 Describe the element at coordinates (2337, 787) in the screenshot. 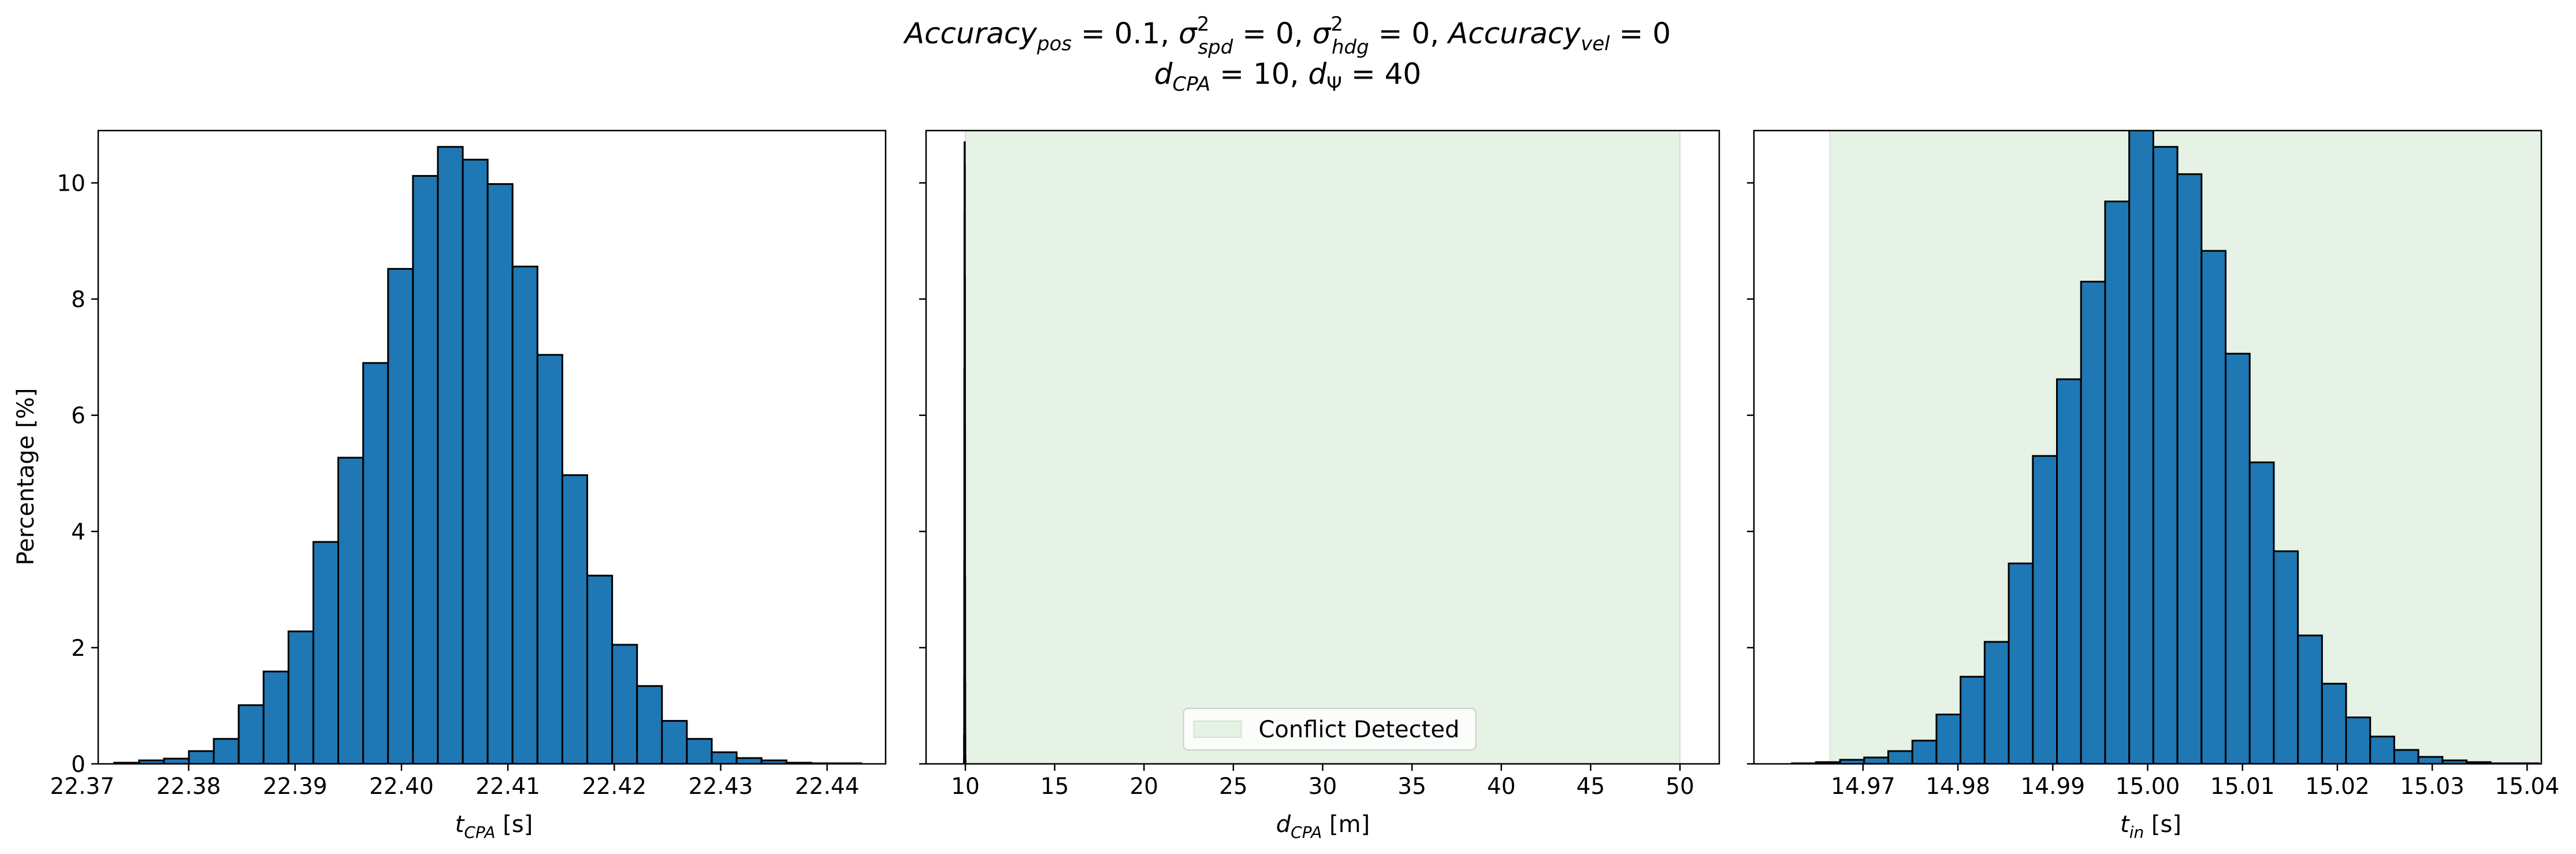

I see `tin-histogram-x-tick-label: 15.02` at that location.